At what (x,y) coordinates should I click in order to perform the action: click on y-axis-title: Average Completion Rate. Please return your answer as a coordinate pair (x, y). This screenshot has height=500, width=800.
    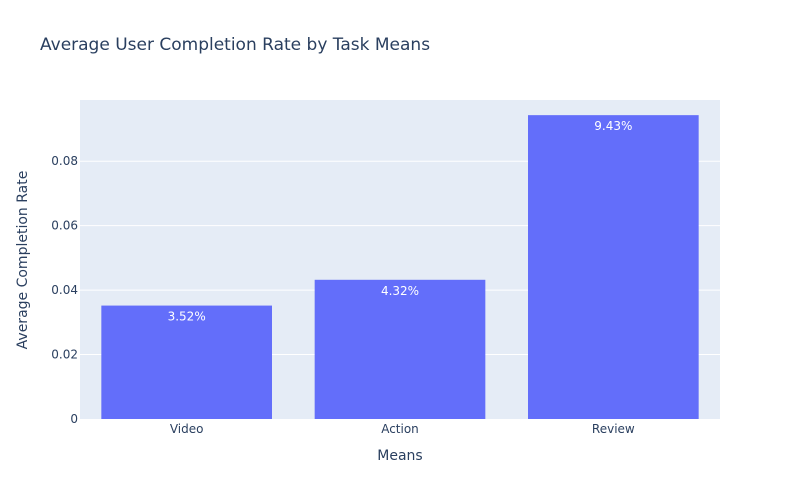
    Looking at the image, I should click on (23, 260).